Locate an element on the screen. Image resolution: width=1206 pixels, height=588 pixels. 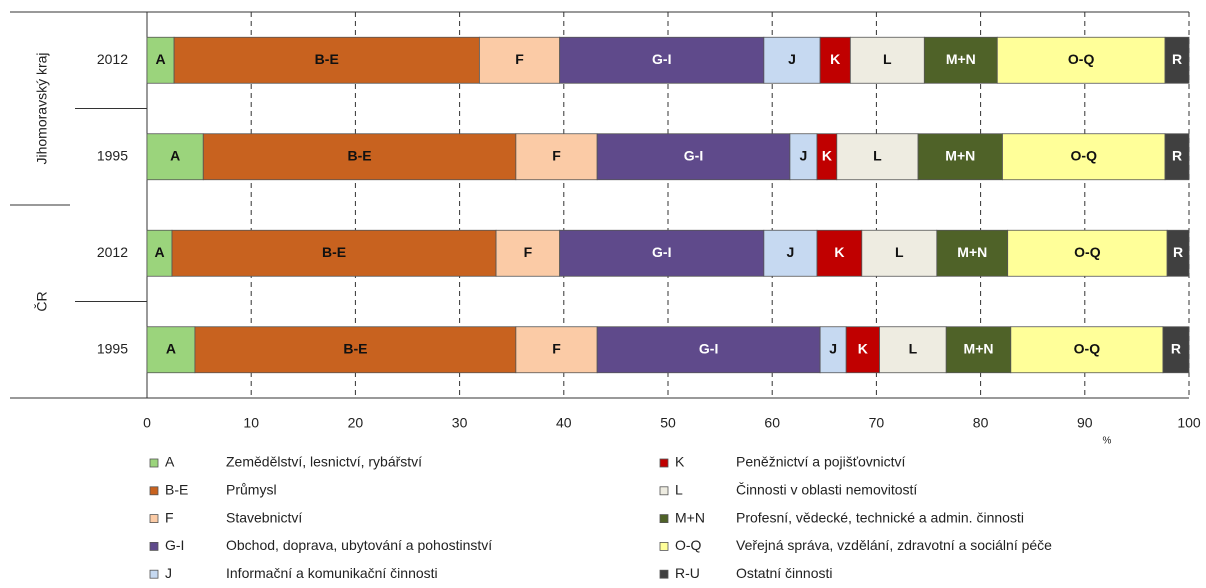
legend-code: A is located at coordinates (170, 462).